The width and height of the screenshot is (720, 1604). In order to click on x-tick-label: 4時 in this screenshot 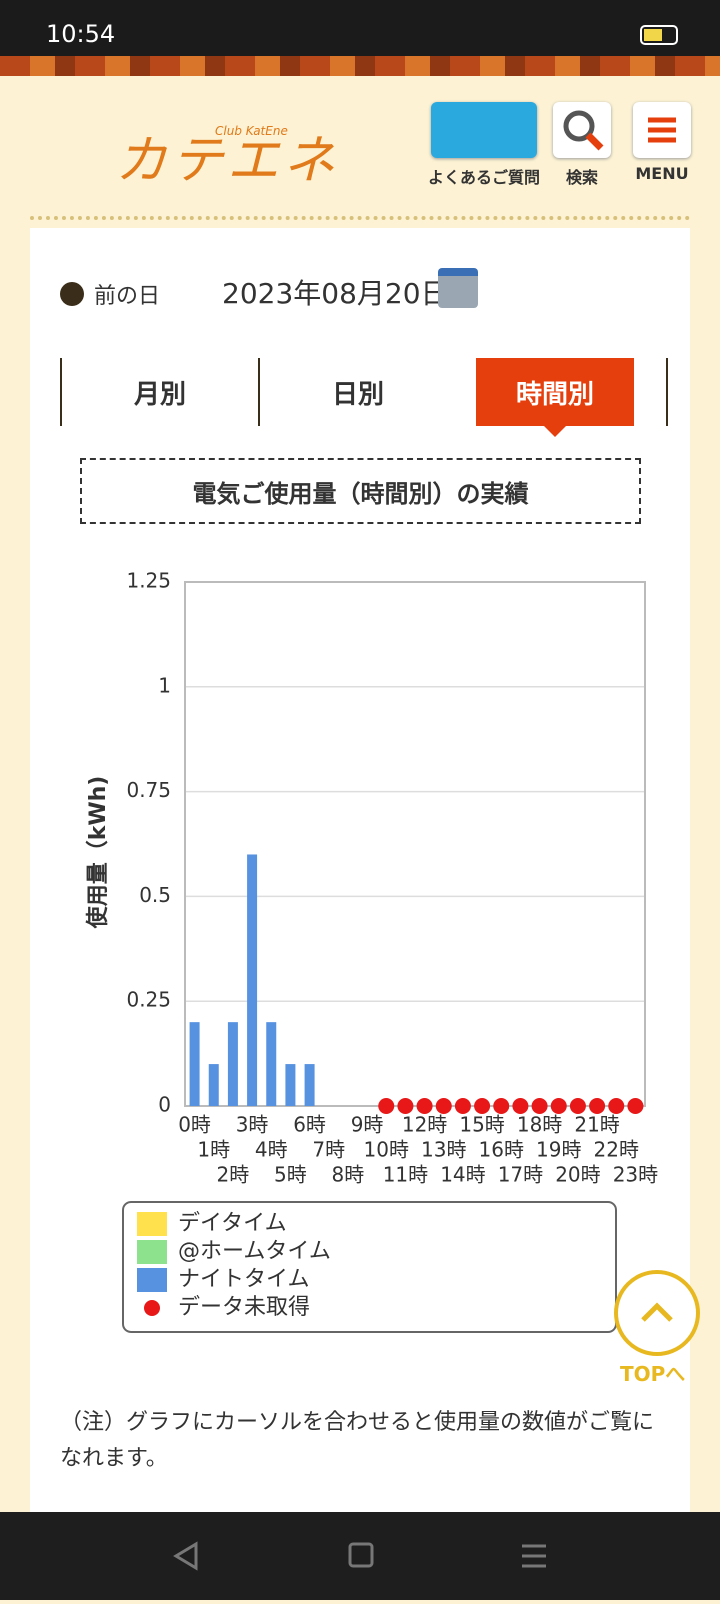, I will do `click(271, 1150)`.